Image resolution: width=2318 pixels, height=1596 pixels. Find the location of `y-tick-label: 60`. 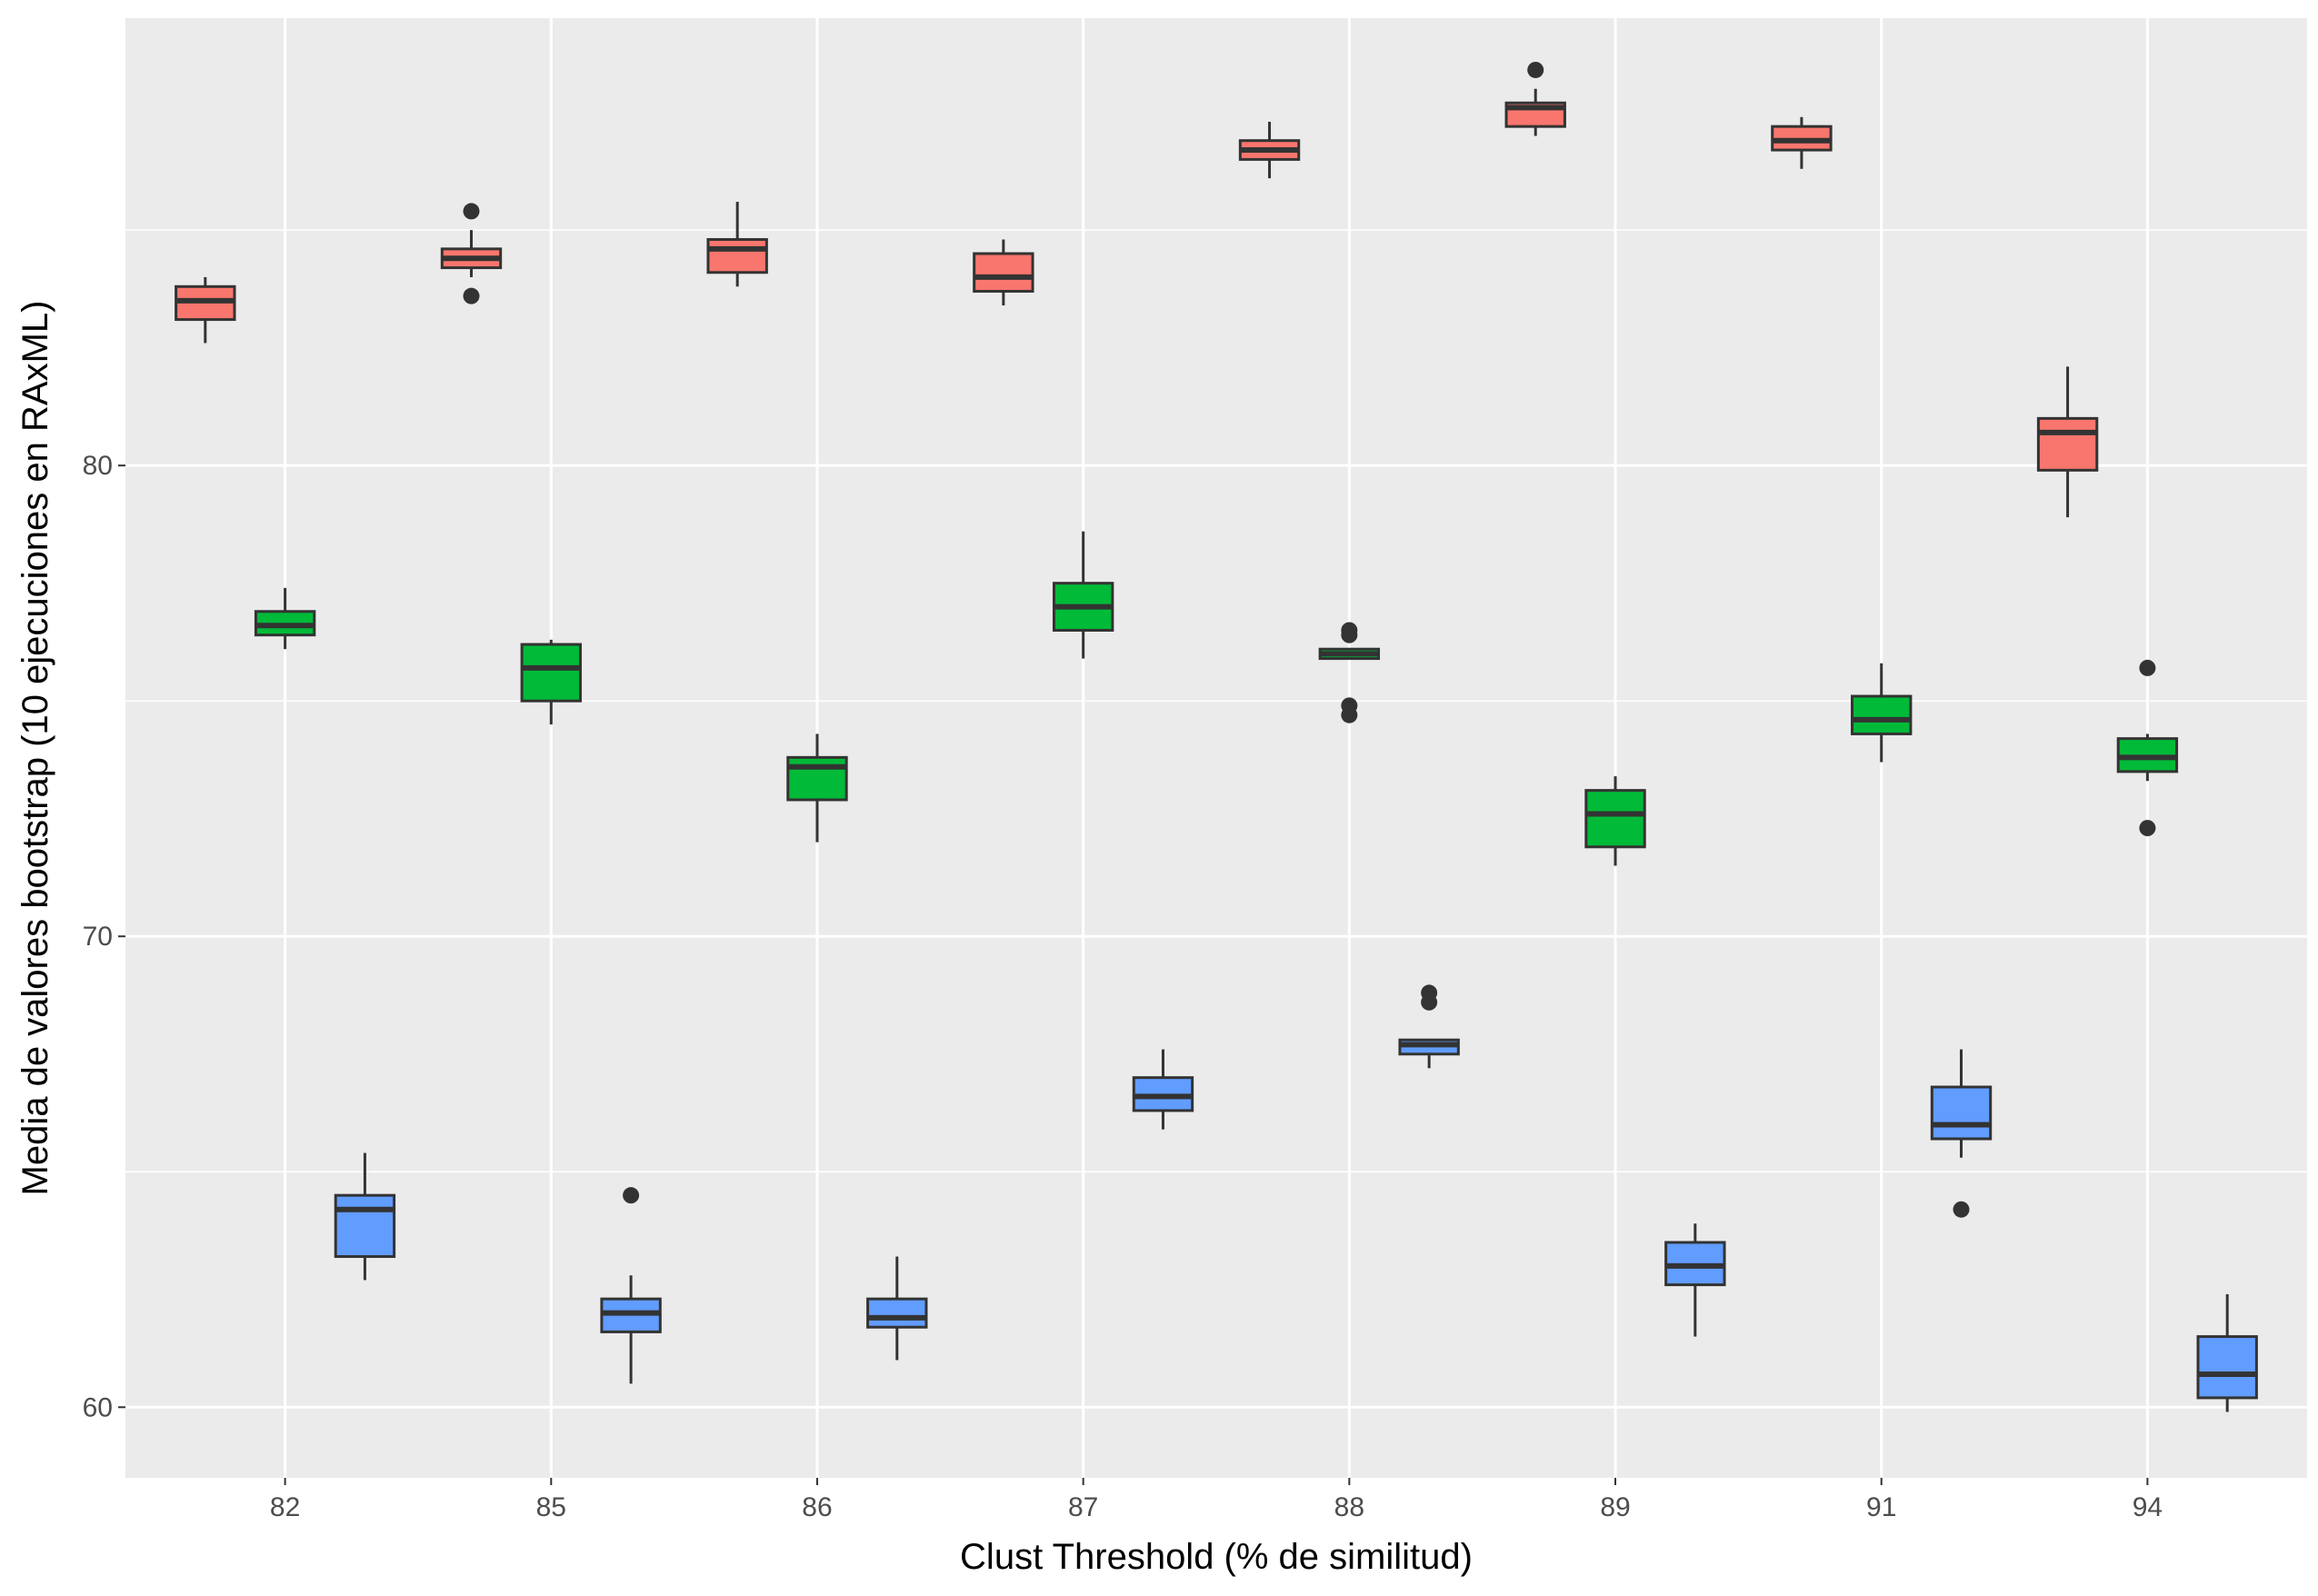

y-tick-label: 60 is located at coordinates (98, 1407).